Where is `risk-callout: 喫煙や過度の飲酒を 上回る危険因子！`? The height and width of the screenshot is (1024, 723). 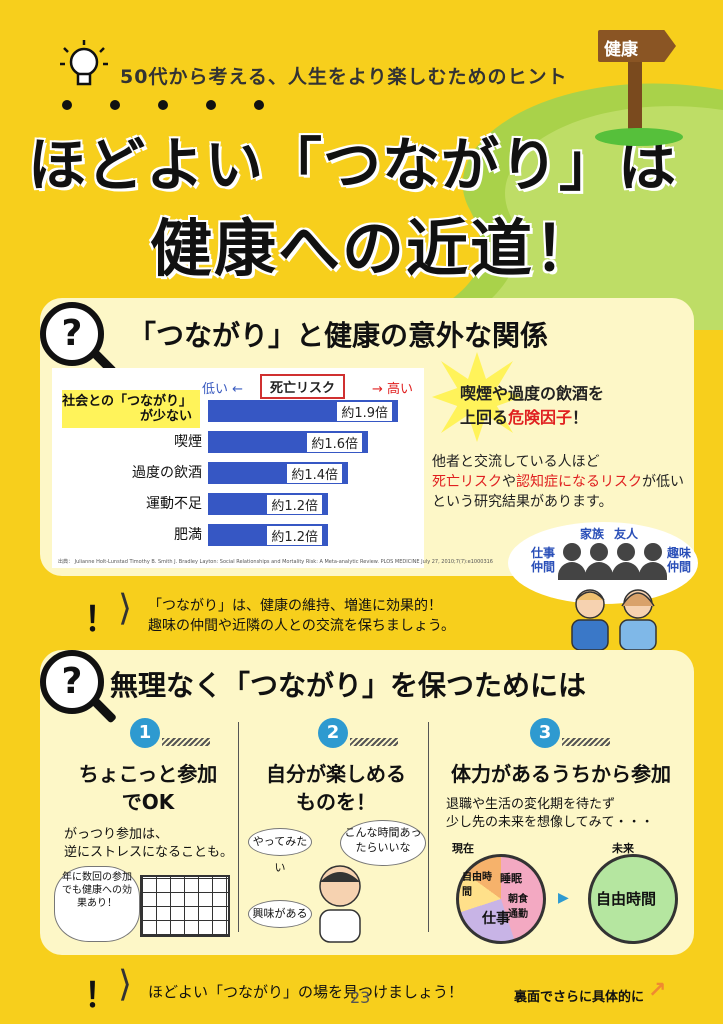
risk-callout: 喫煙や過度の飲酒を 上回る危険因子！ is located at coordinates (532, 406).